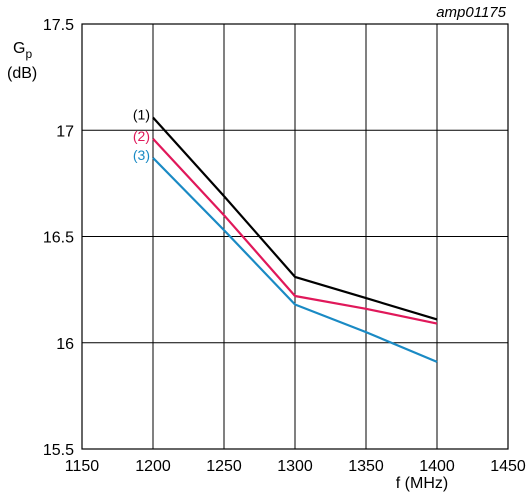  Describe the element at coordinates (22, 73) in the screenshot. I see `y-axis-unit: (dB)` at that location.